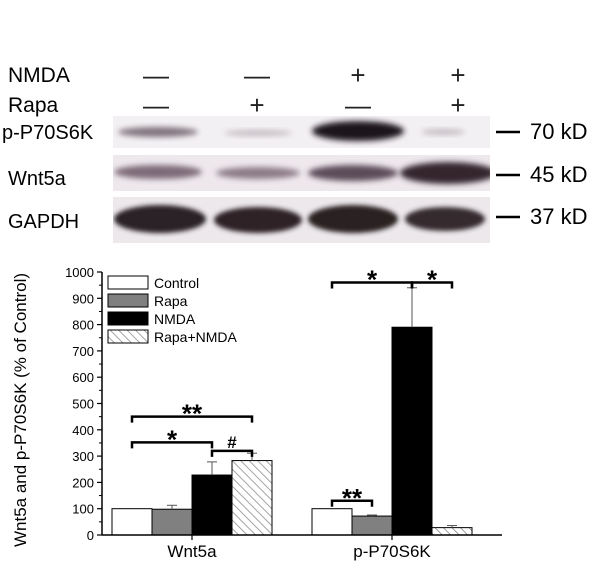 The width and height of the screenshot is (600, 562). I want to click on legend-label: NMDA, so click(175, 319).